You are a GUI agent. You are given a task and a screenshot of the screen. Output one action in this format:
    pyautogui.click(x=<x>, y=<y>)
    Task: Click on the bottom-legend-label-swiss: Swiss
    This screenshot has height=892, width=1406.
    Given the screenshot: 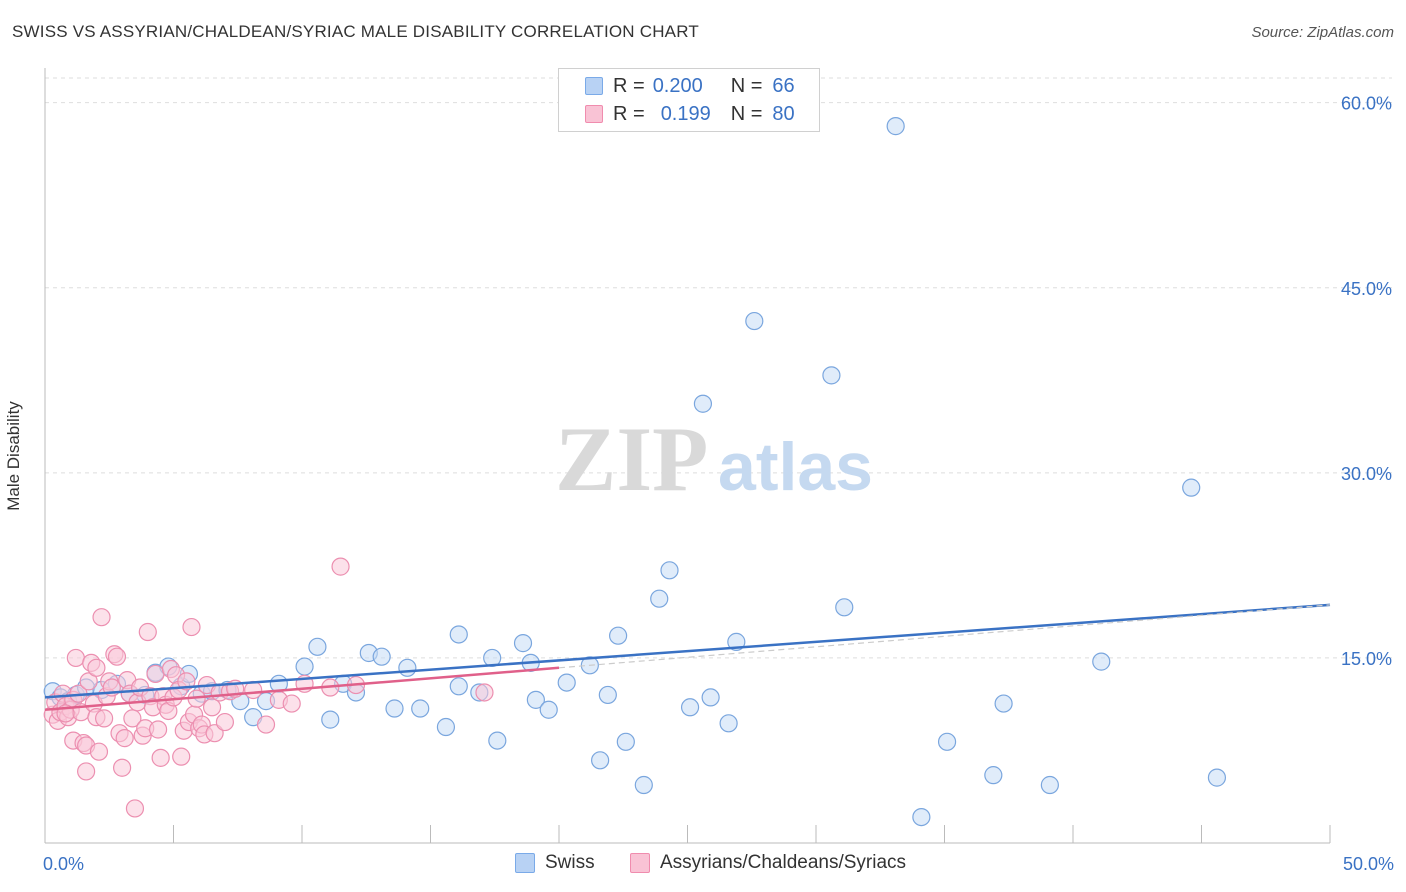 What is the action you would take?
    pyautogui.click(x=570, y=862)
    